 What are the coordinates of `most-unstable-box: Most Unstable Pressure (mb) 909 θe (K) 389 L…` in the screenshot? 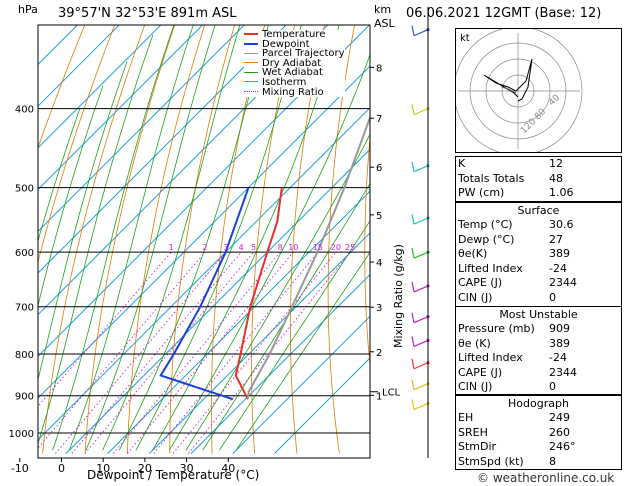 It's located at (538, 350).